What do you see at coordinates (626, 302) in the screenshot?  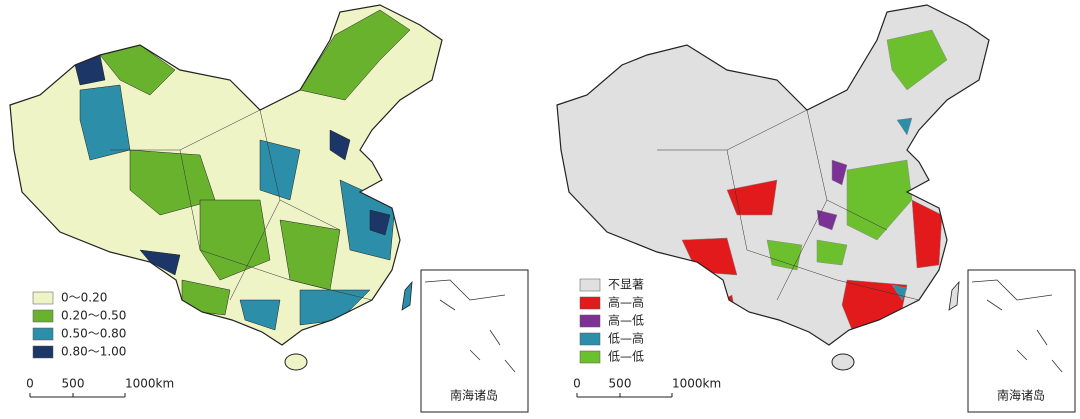 I see `legend-label: 高—高` at bounding box center [626, 302].